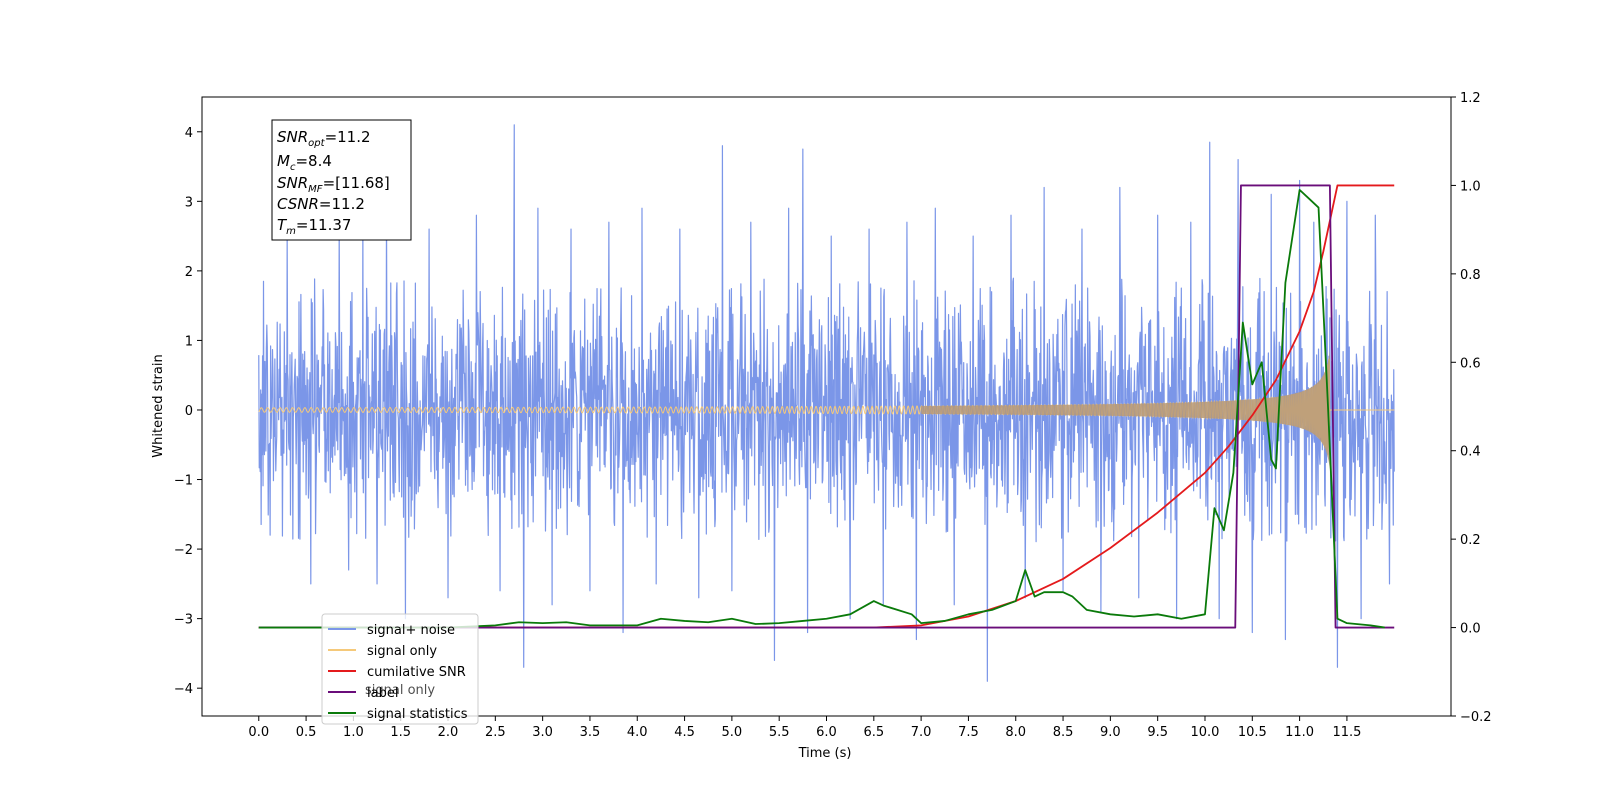 The width and height of the screenshot is (1600, 800). What do you see at coordinates (1346, 732) in the screenshot?
I see `x-tick-label: 11.5` at bounding box center [1346, 732].